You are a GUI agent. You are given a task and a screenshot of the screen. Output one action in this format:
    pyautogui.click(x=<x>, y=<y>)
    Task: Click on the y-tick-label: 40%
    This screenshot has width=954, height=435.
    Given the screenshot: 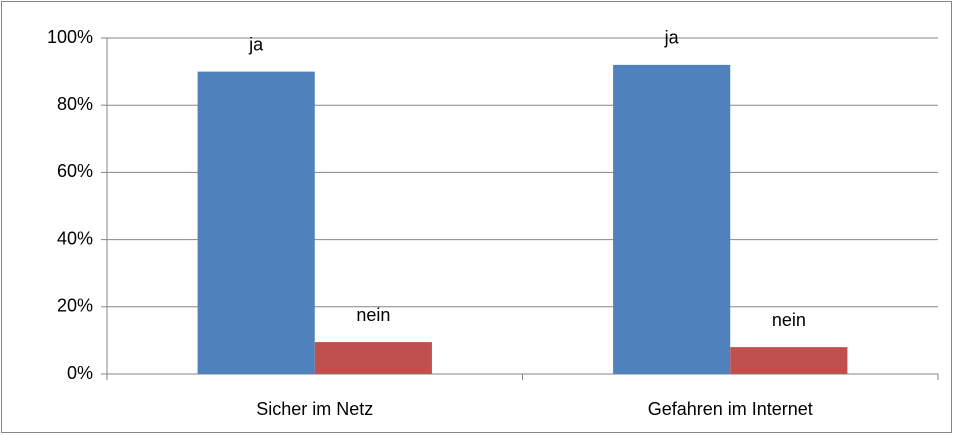 What is the action you would take?
    pyautogui.click(x=75, y=238)
    